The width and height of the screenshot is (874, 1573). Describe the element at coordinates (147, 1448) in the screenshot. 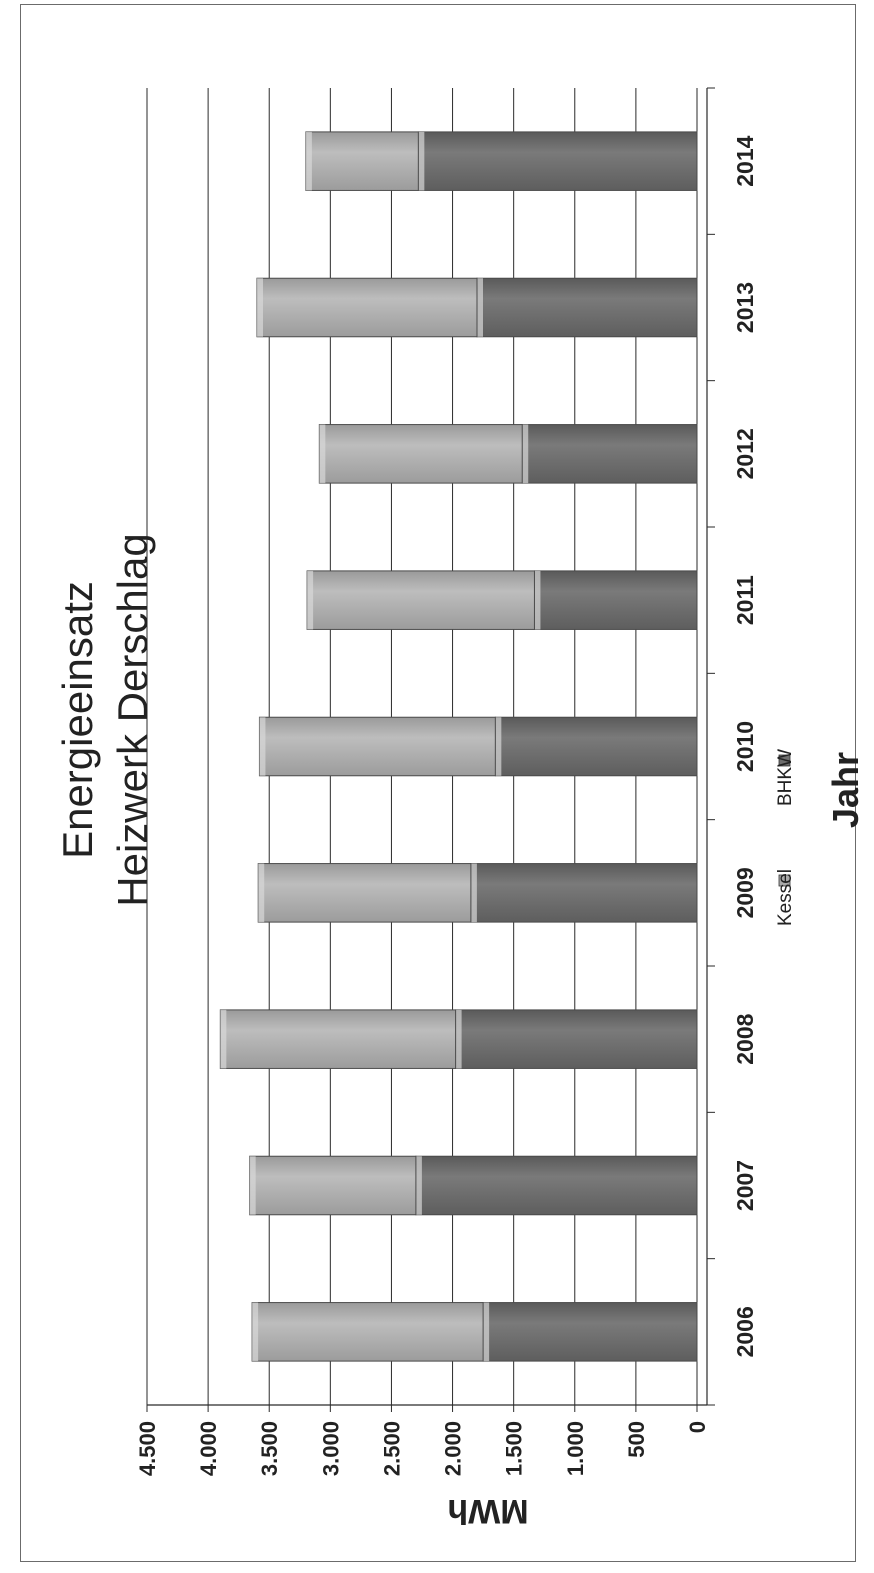

I see `value-tick-label-9: 4.500` at that location.